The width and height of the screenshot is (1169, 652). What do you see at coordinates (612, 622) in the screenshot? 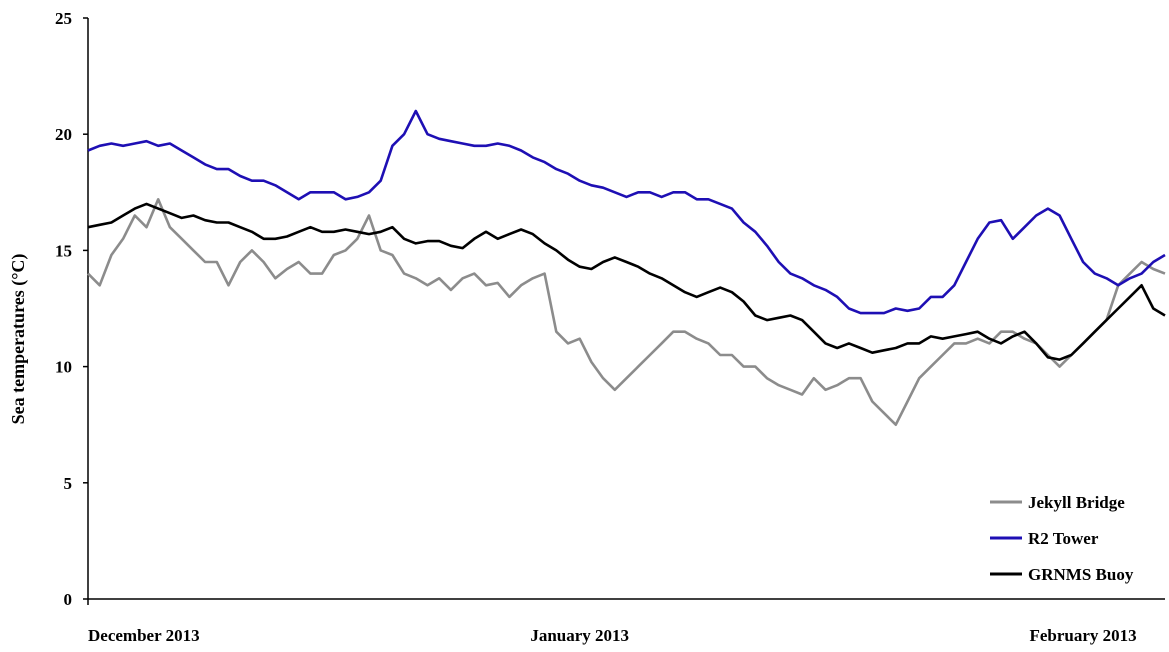
I see `x-ticks: December 2013 January 2013 February 2013` at bounding box center [612, 622].